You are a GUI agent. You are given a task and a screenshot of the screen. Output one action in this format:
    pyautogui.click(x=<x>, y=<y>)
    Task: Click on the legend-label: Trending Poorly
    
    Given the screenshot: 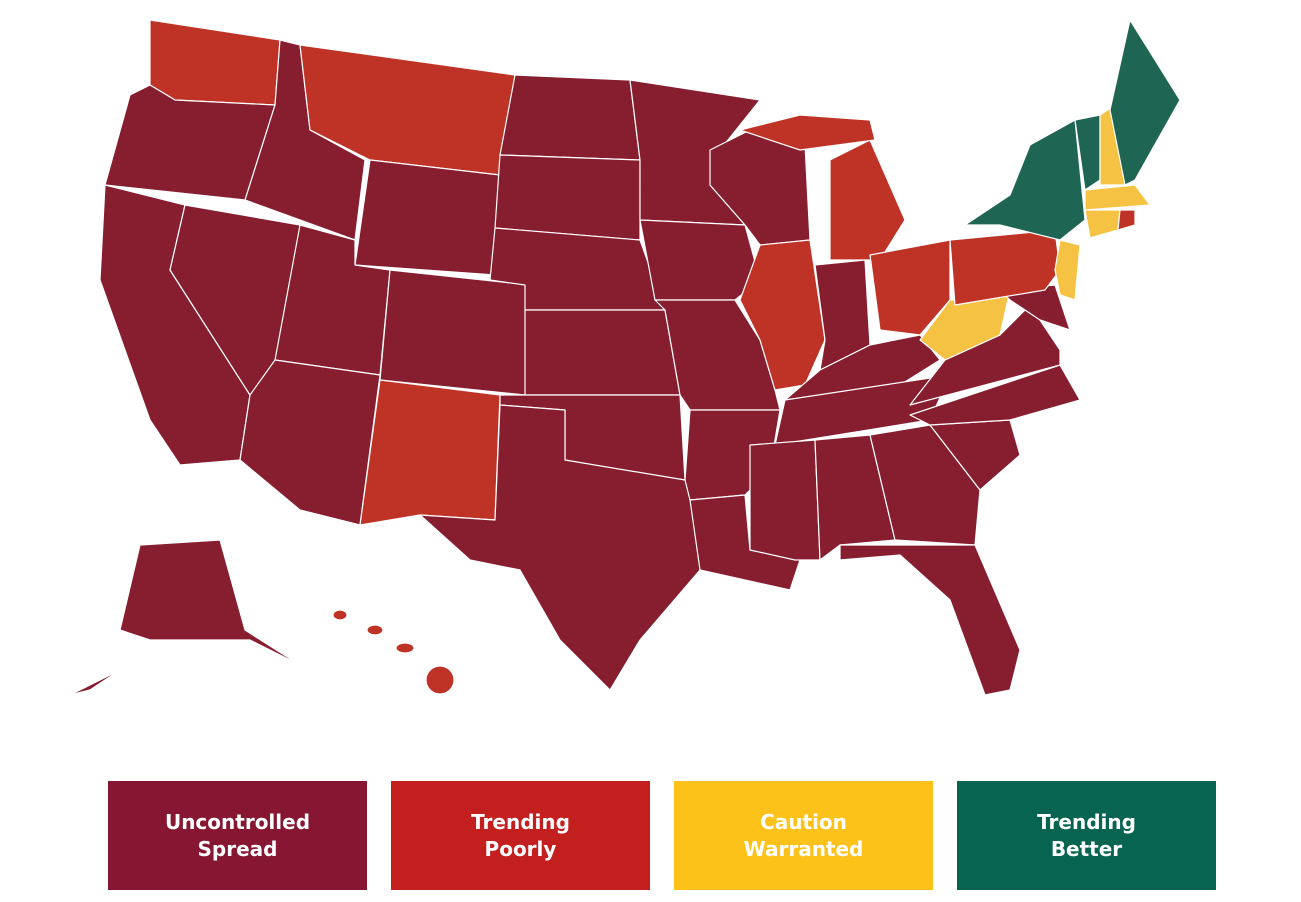 What is the action you would take?
    pyautogui.click(x=520, y=835)
    